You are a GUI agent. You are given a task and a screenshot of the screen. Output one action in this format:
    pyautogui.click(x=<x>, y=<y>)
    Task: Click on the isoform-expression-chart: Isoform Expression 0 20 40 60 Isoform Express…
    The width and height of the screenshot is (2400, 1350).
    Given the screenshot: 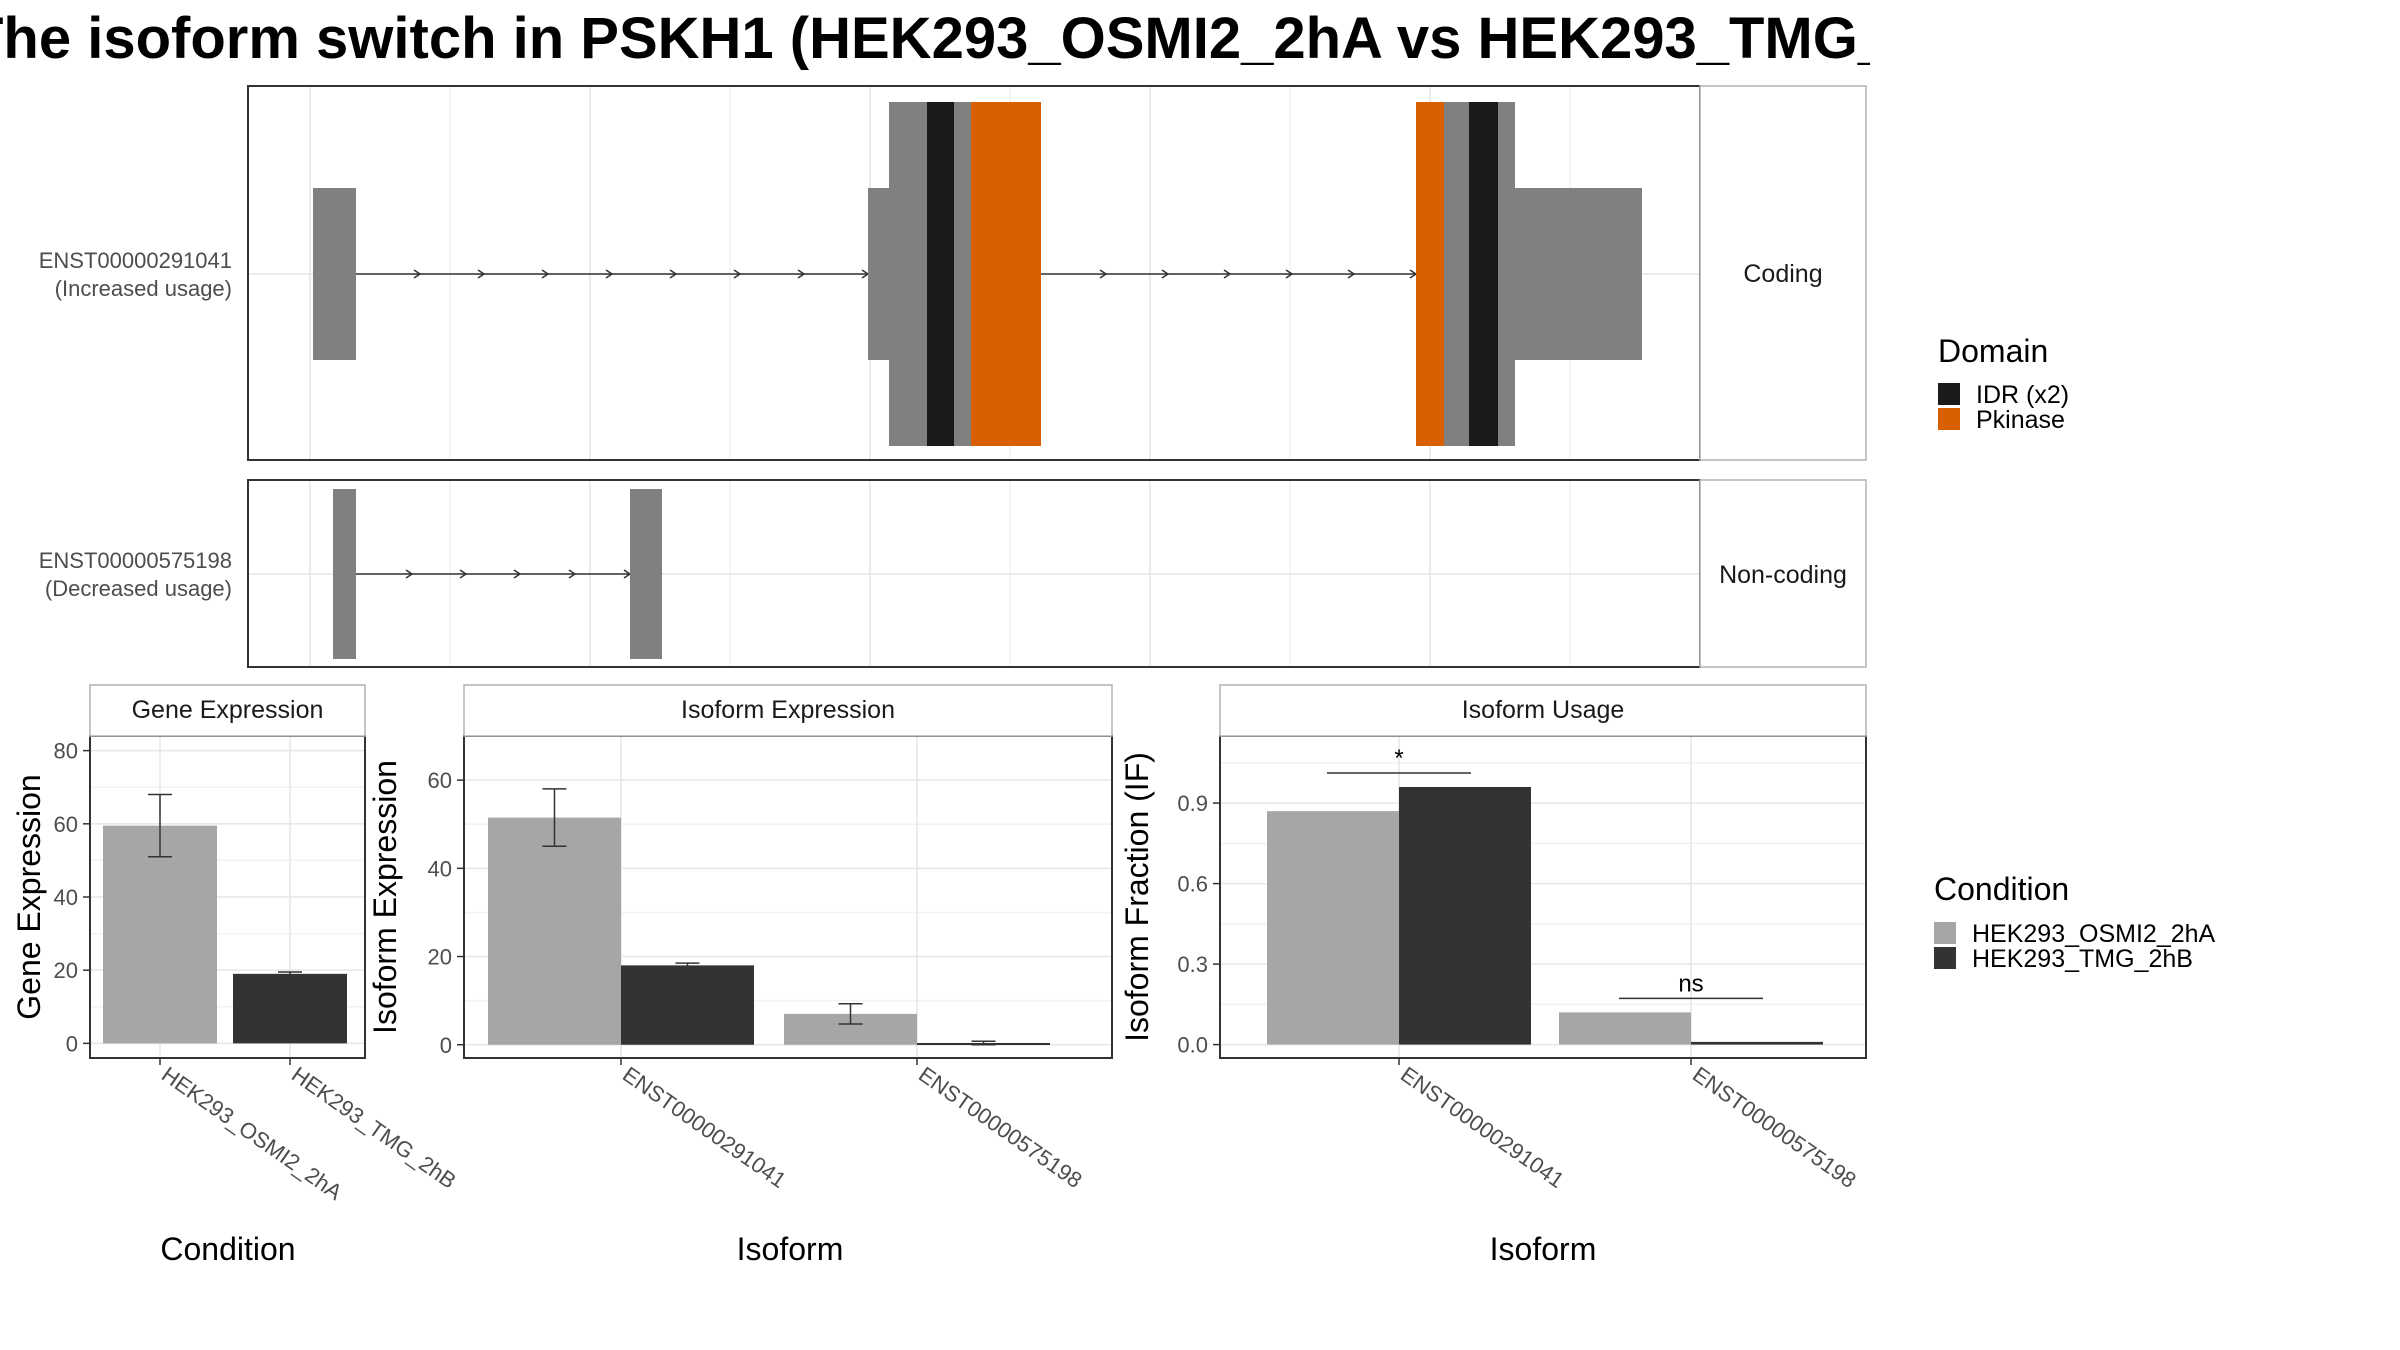 What is the action you would take?
    pyautogui.click(x=740, y=975)
    